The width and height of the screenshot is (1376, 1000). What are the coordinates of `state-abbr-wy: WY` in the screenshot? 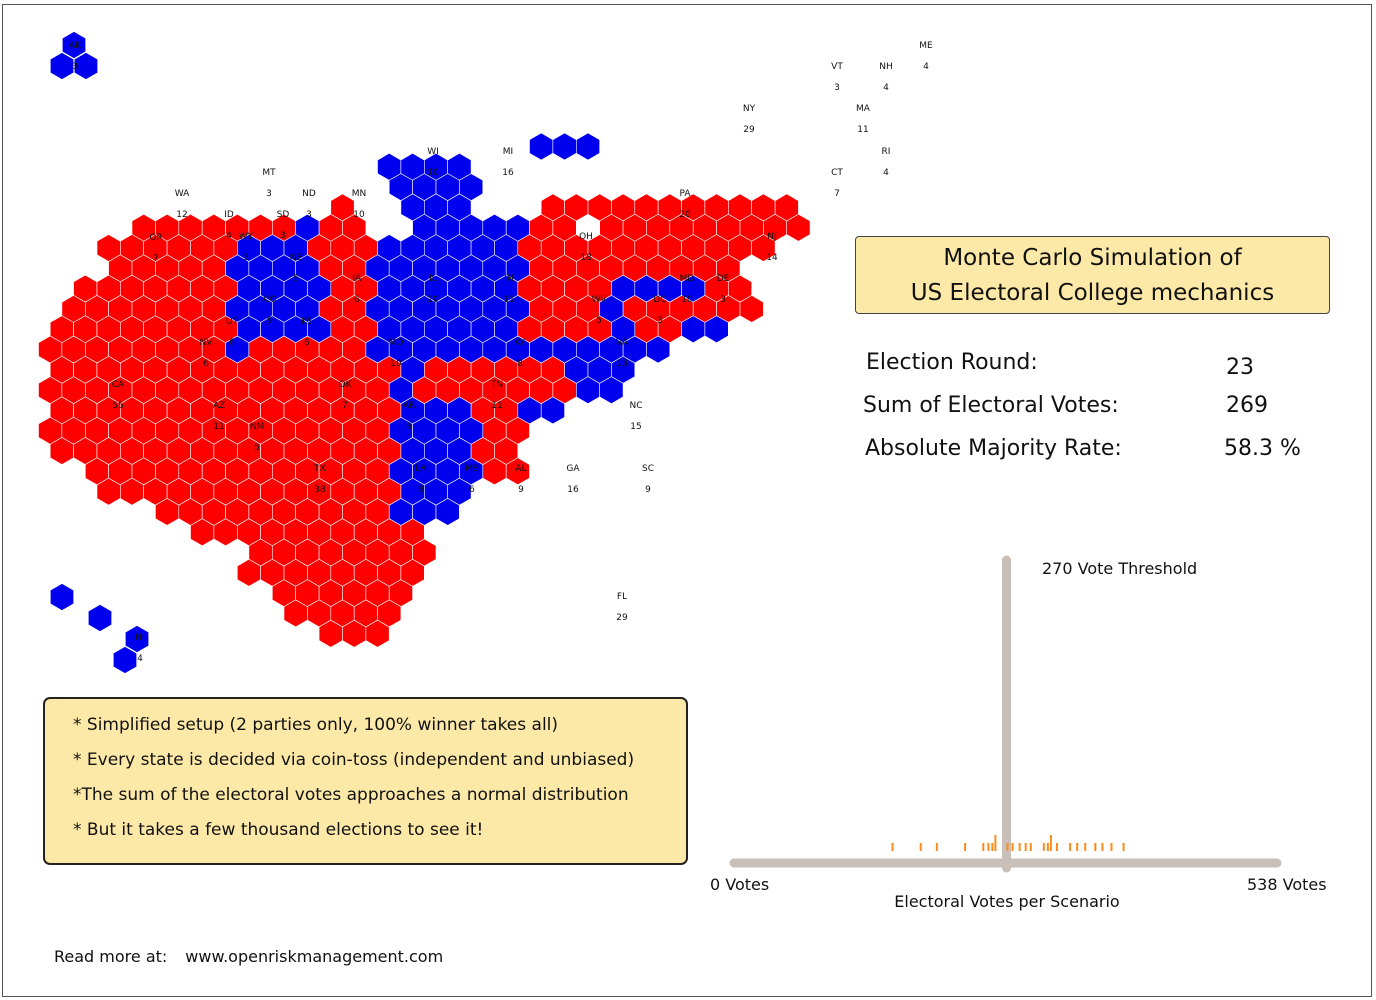 It's located at (246, 237).